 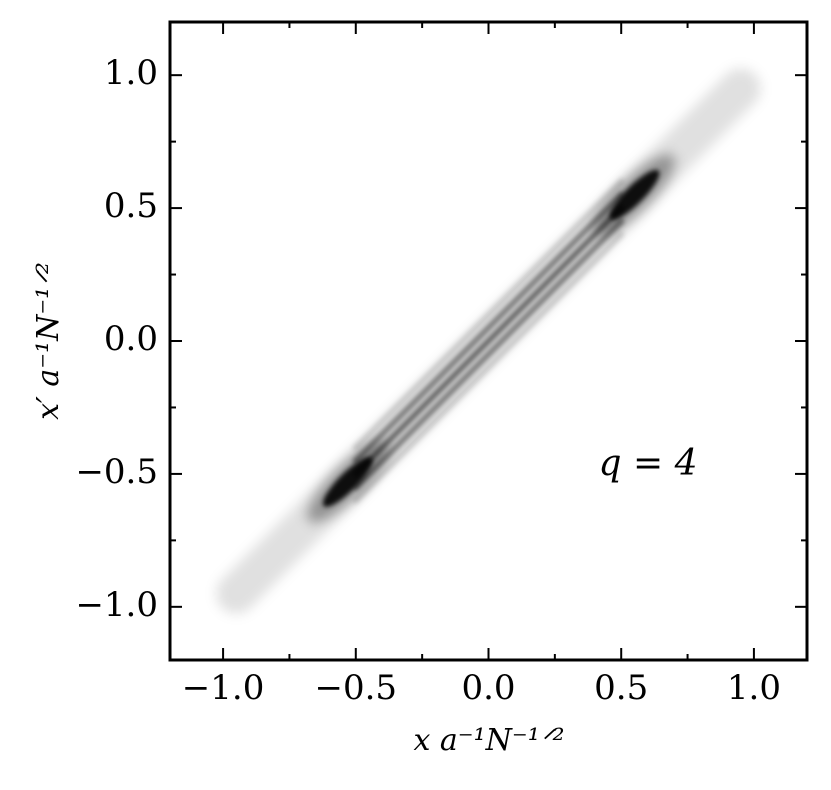 What do you see at coordinates (648, 463) in the screenshot?
I see `annotation: q = 4` at bounding box center [648, 463].